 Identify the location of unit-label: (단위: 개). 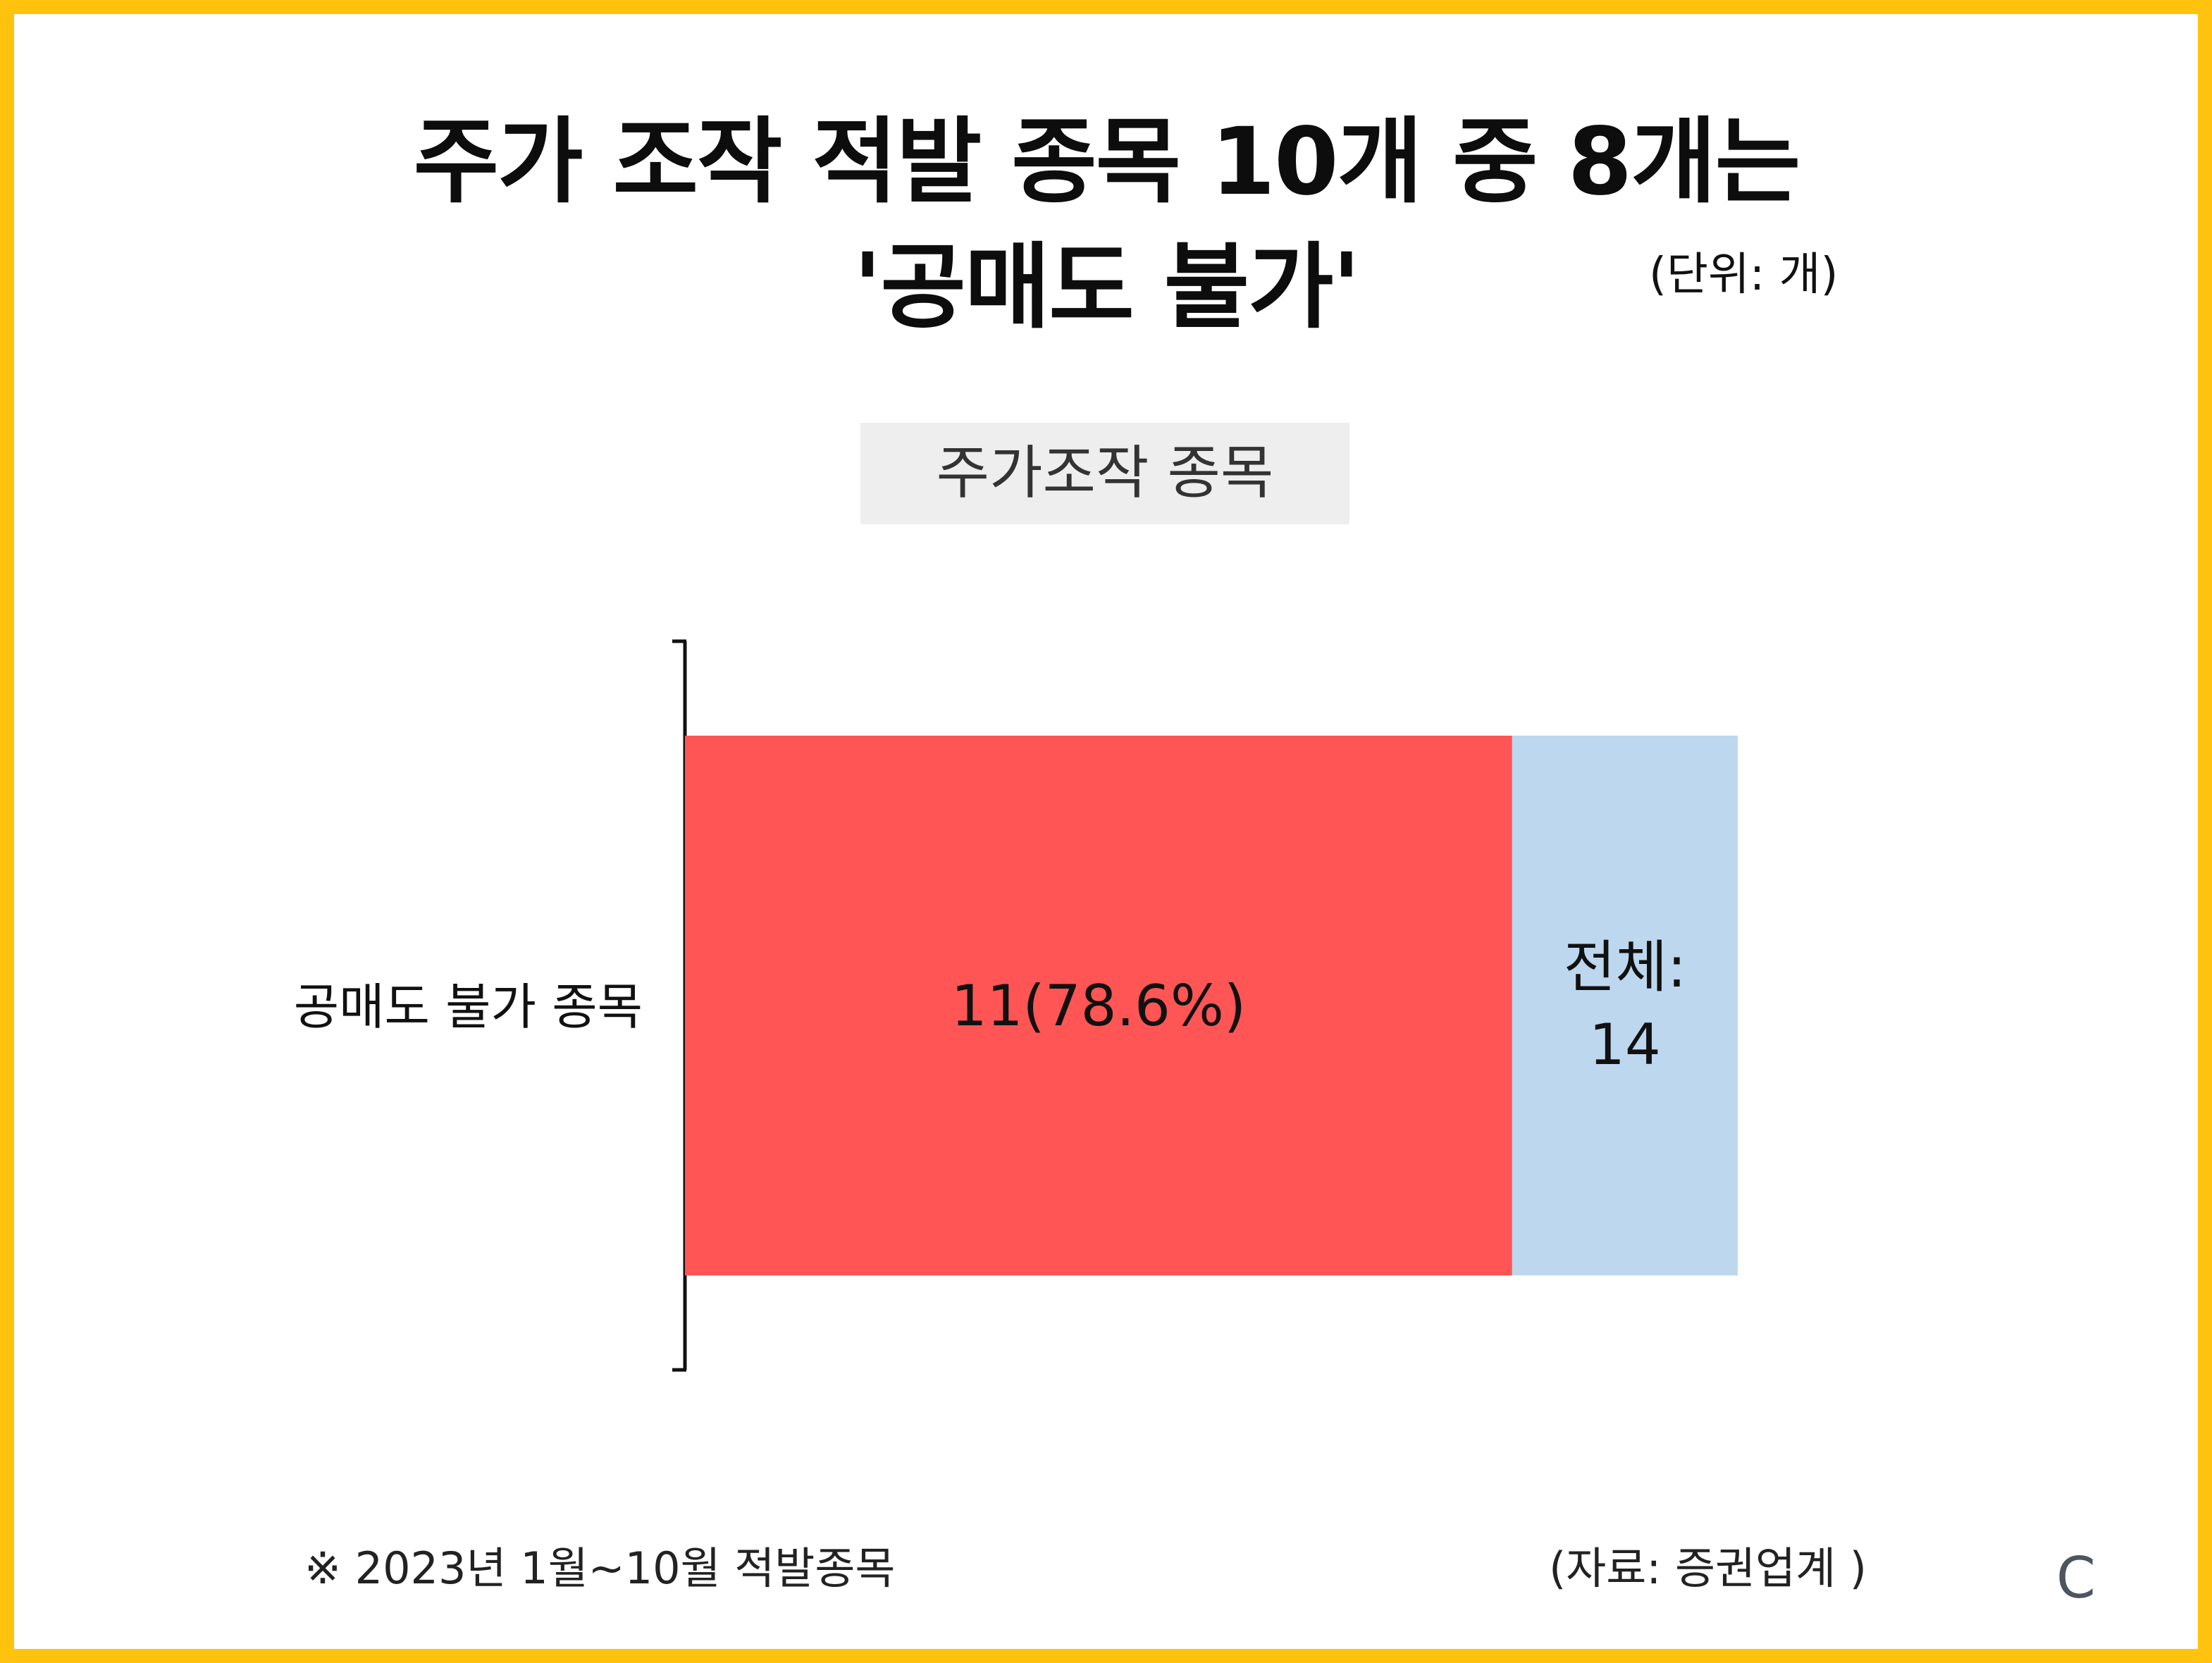
(1744, 275).